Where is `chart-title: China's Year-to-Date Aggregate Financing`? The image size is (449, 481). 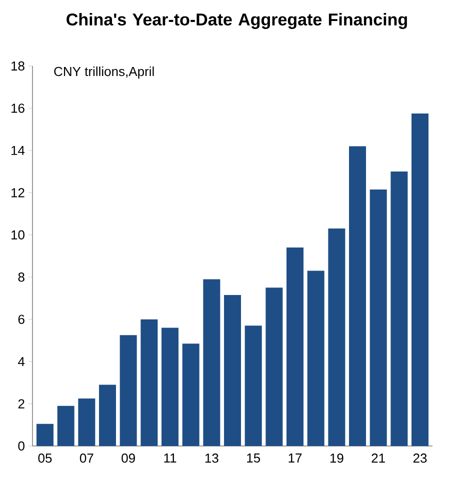
chart-title: China's Year-to-Date Aggregate Financing is located at coordinates (236, 21).